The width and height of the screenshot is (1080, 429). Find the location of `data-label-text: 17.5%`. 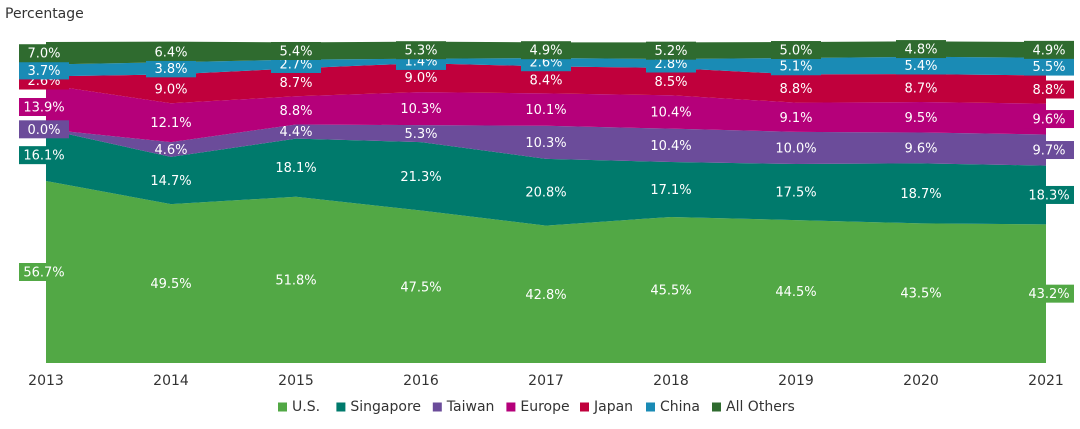

data-label-text: 17.5% is located at coordinates (795, 193).